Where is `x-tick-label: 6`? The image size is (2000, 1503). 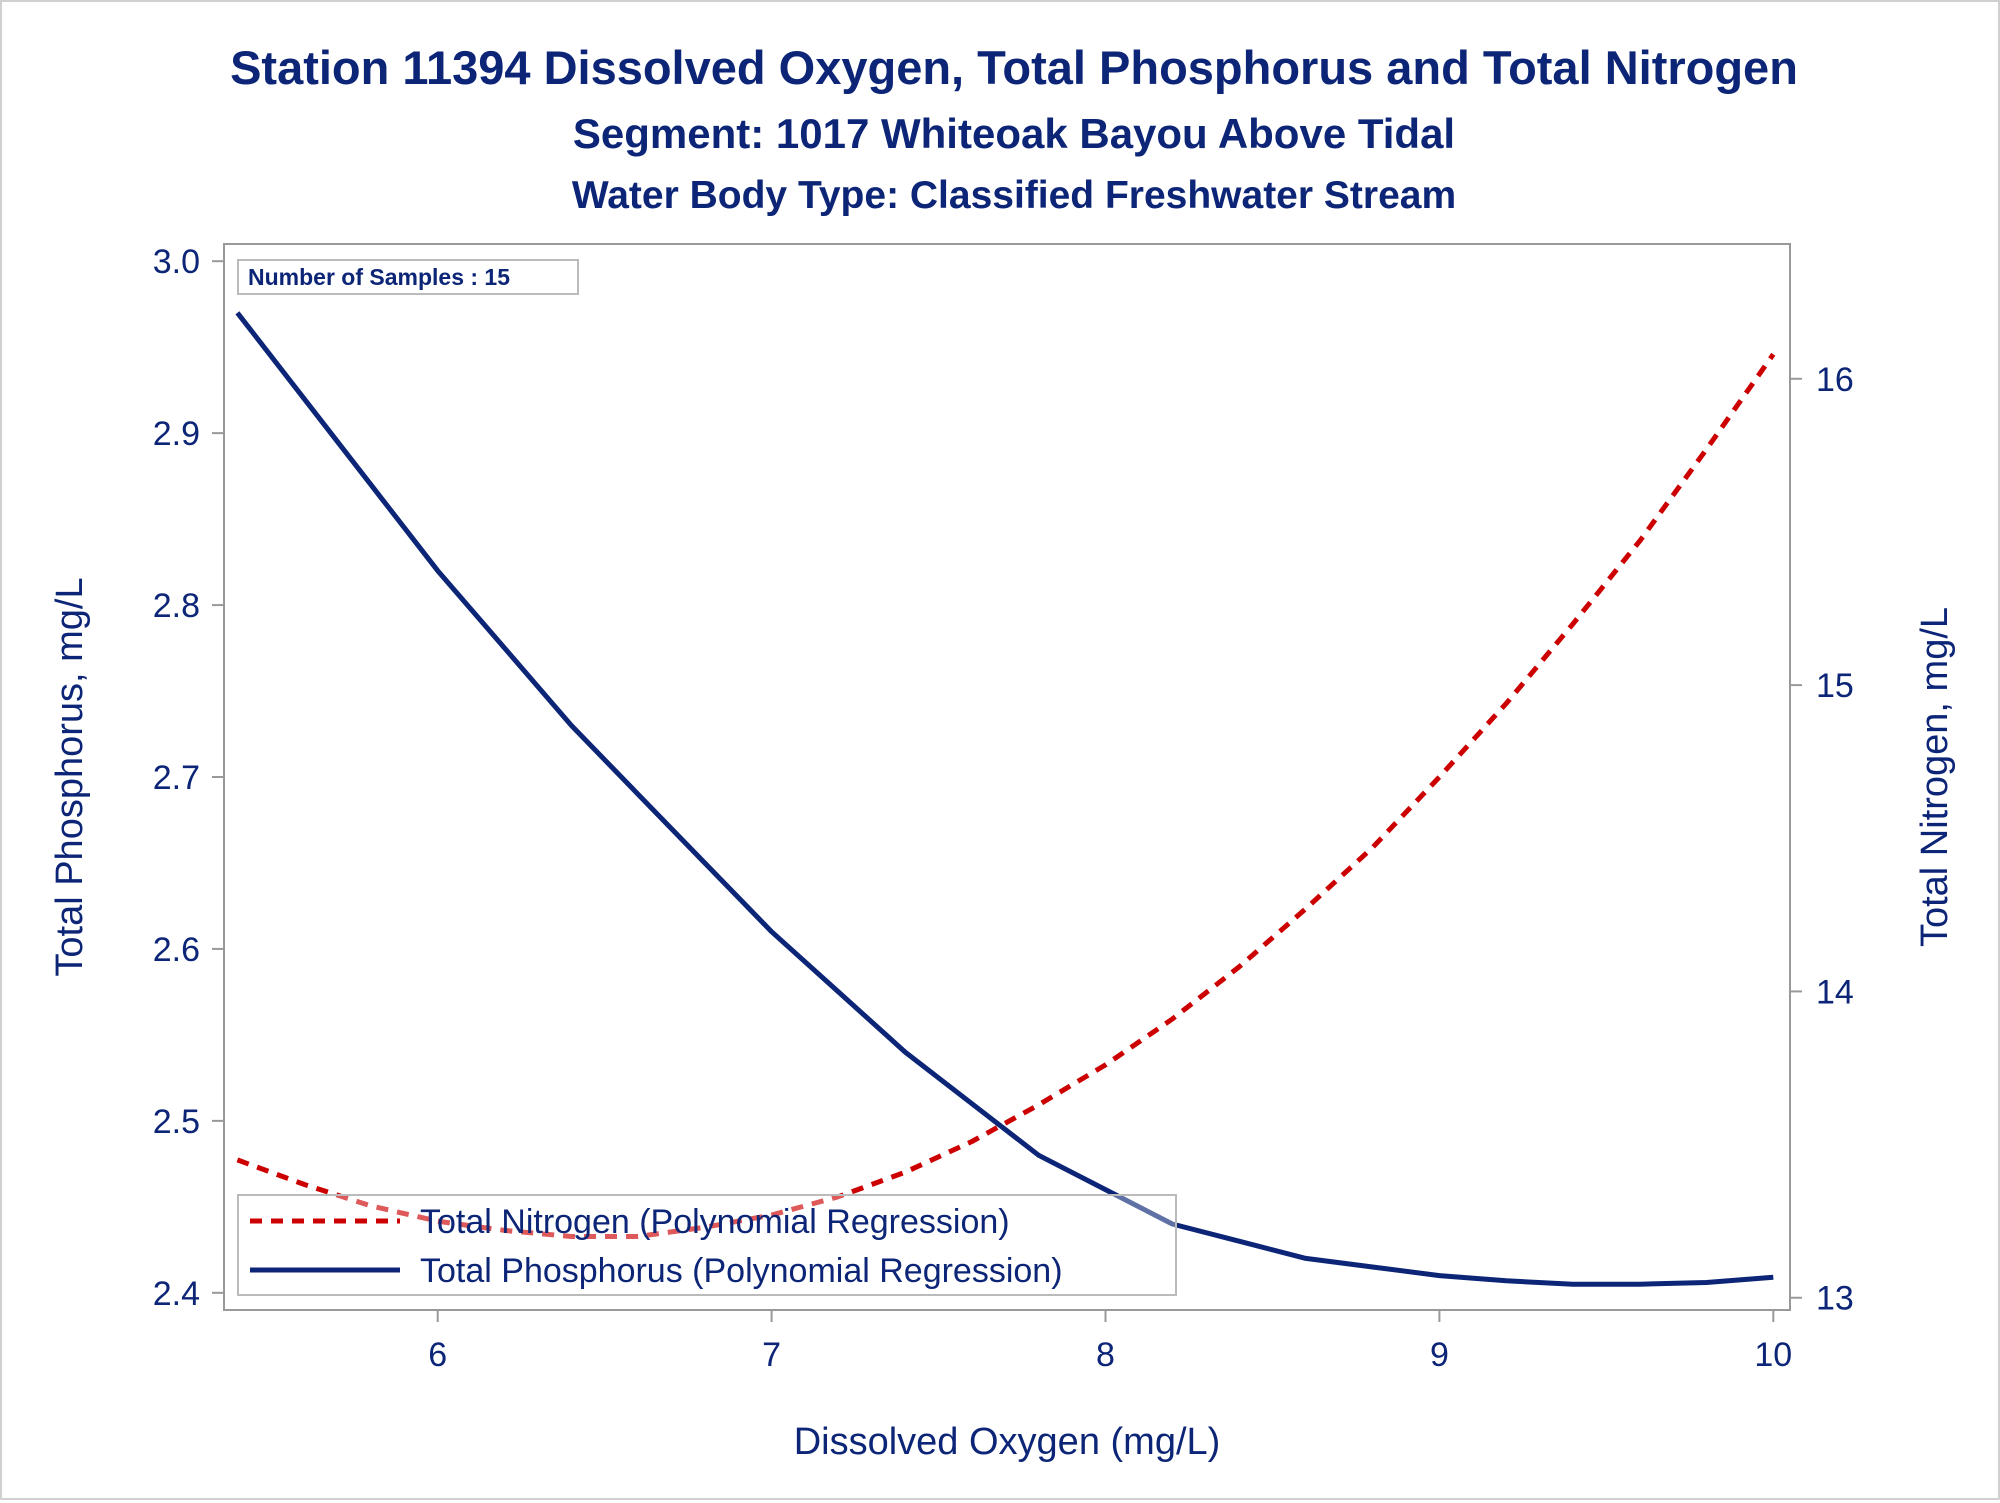
x-tick-label: 6 is located at coordinates (437, 1355).